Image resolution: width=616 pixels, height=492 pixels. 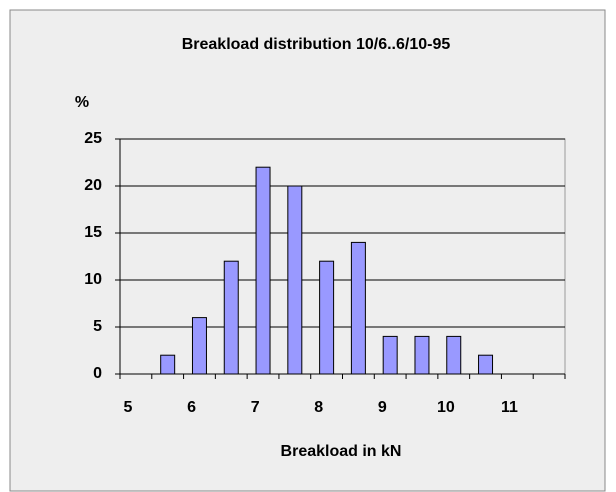 What do you see at coordinates (128, 407) in the screenshot?
I see `x-tick-label: 5` at bounding box center [128, 407].